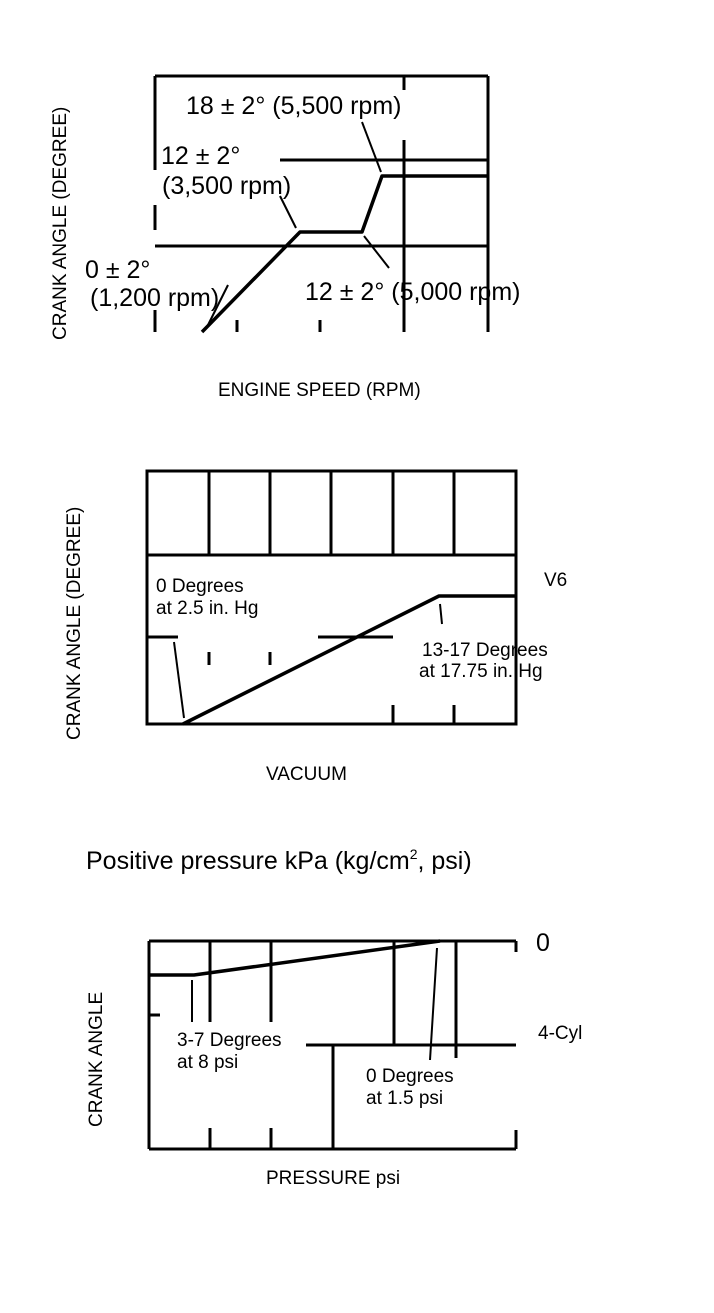 This screenshot has height=1313, width=714. What do you see at coordinates (293, 106) in the screenshot?
I see `label-18deg: 18 ± 2° (5,500 rpm)` at bounding box center [293, 106].